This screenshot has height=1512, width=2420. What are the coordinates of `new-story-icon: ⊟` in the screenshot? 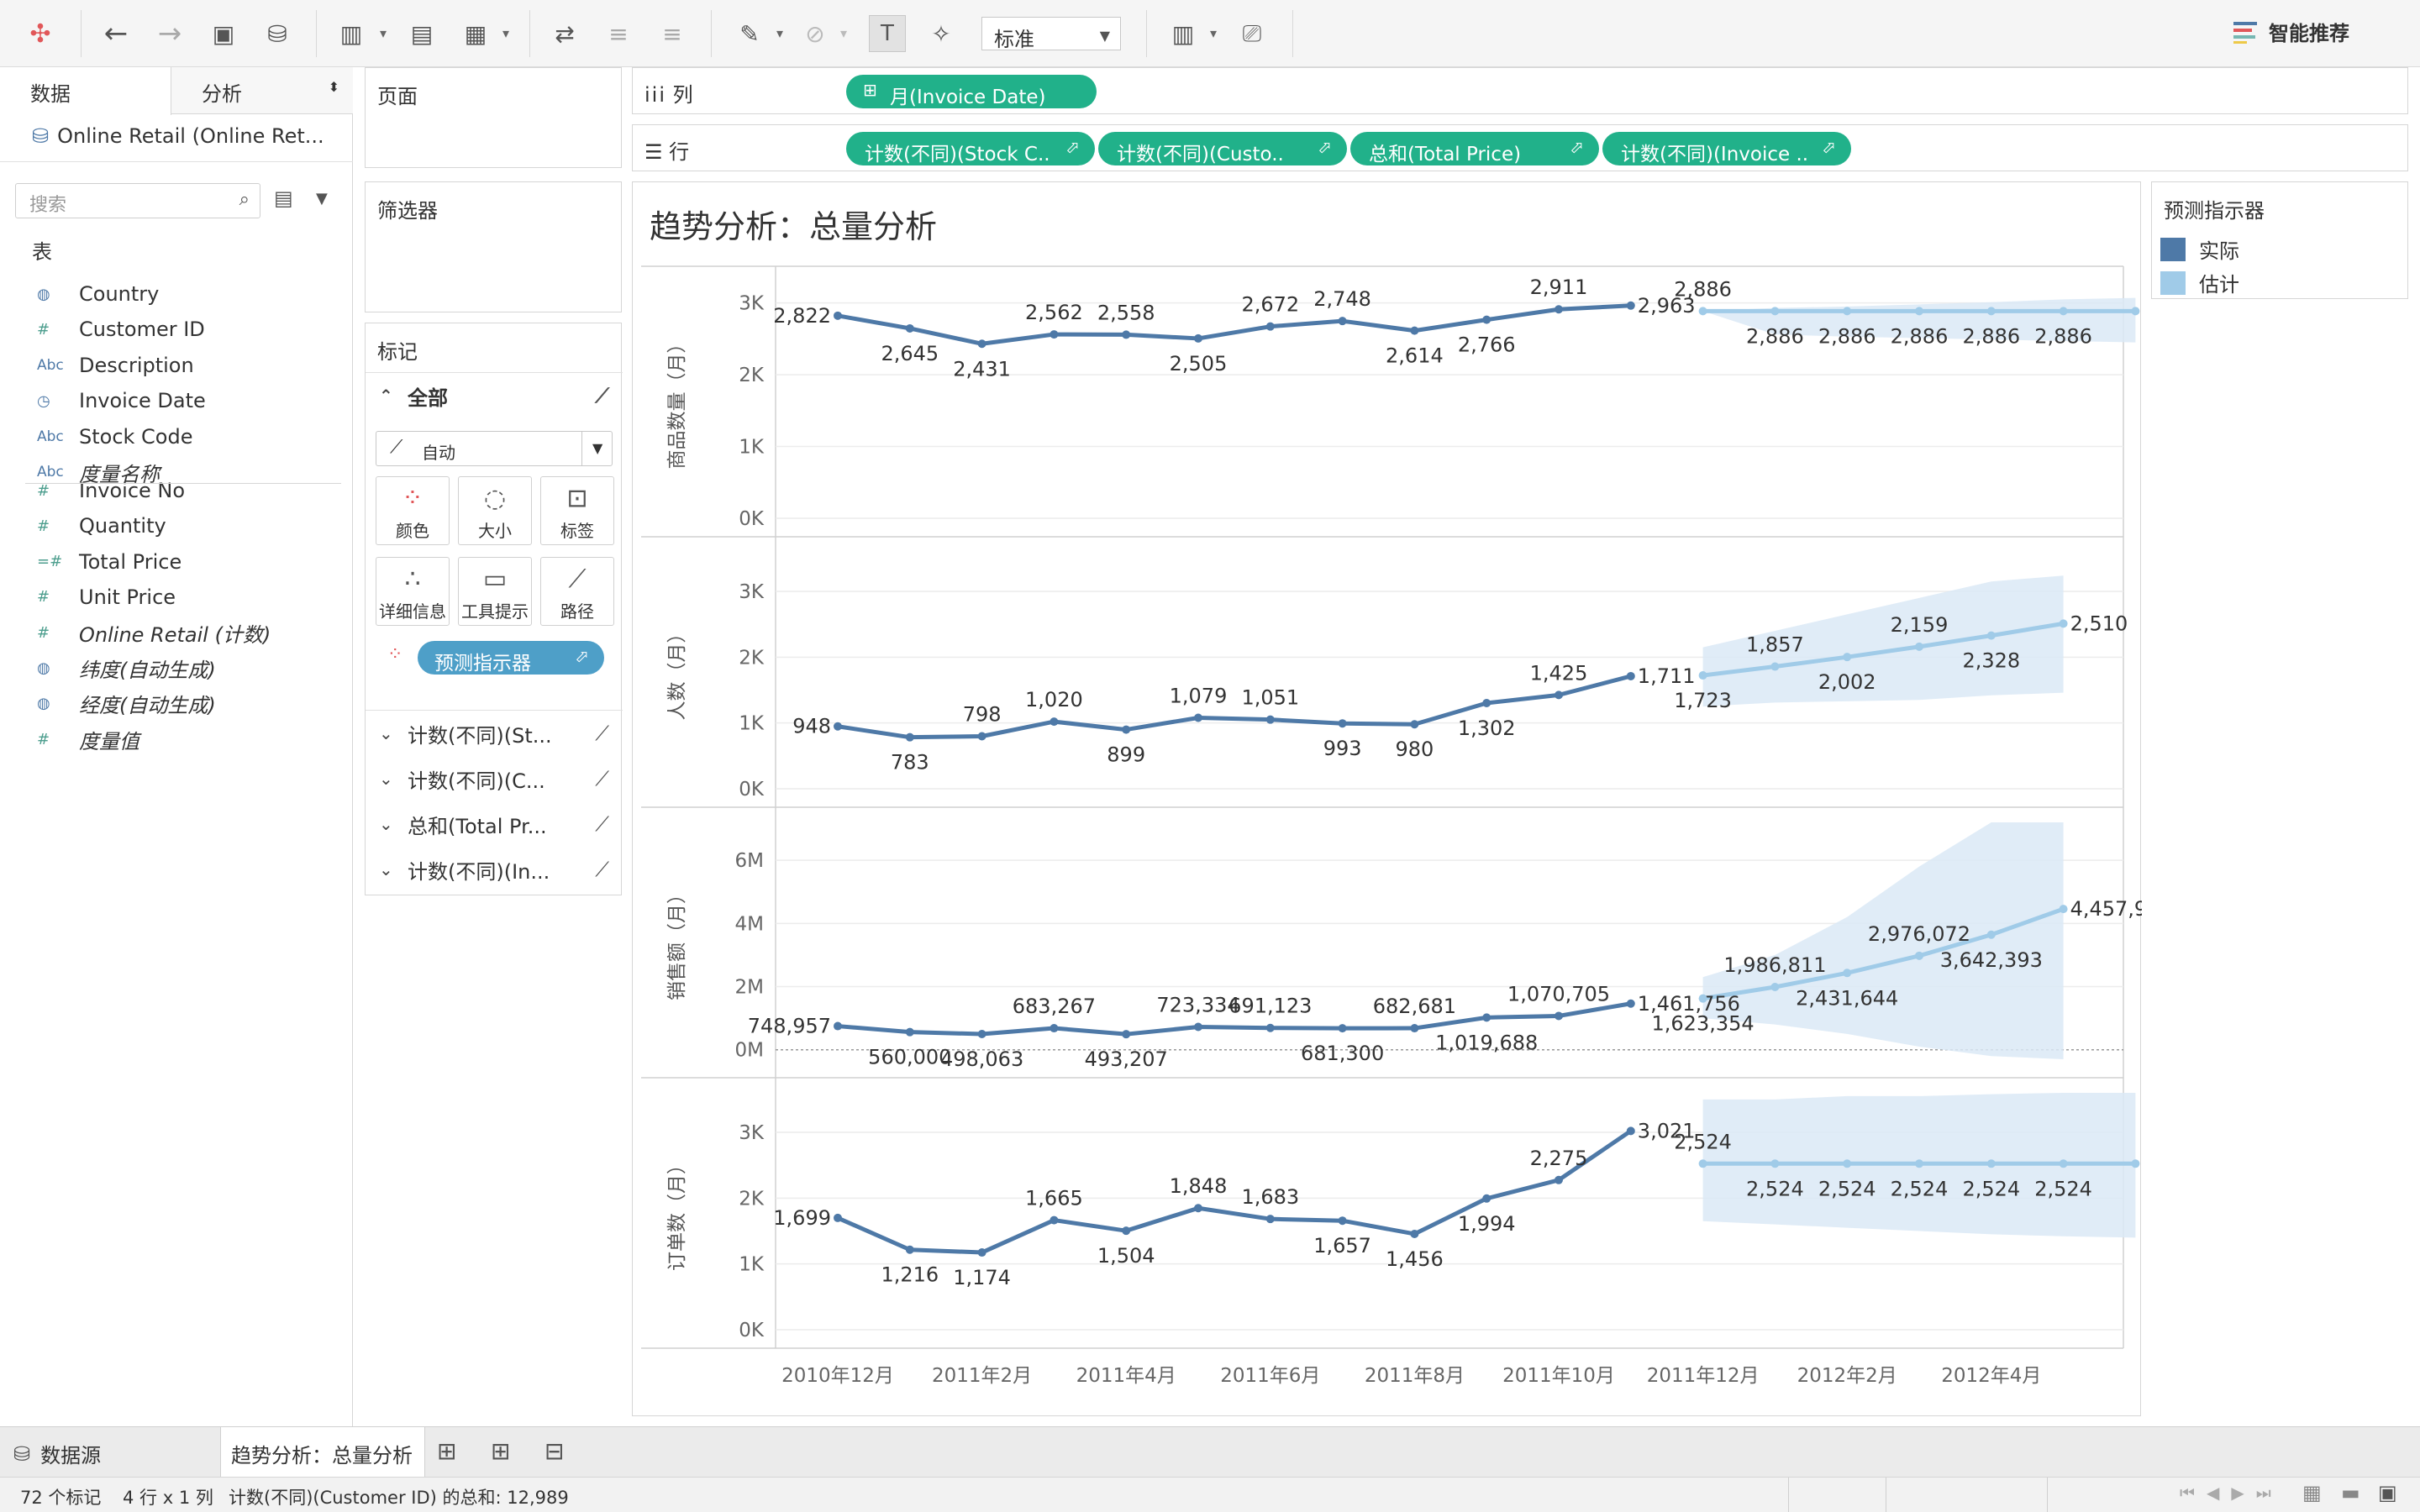 It's located at (554, 1451).